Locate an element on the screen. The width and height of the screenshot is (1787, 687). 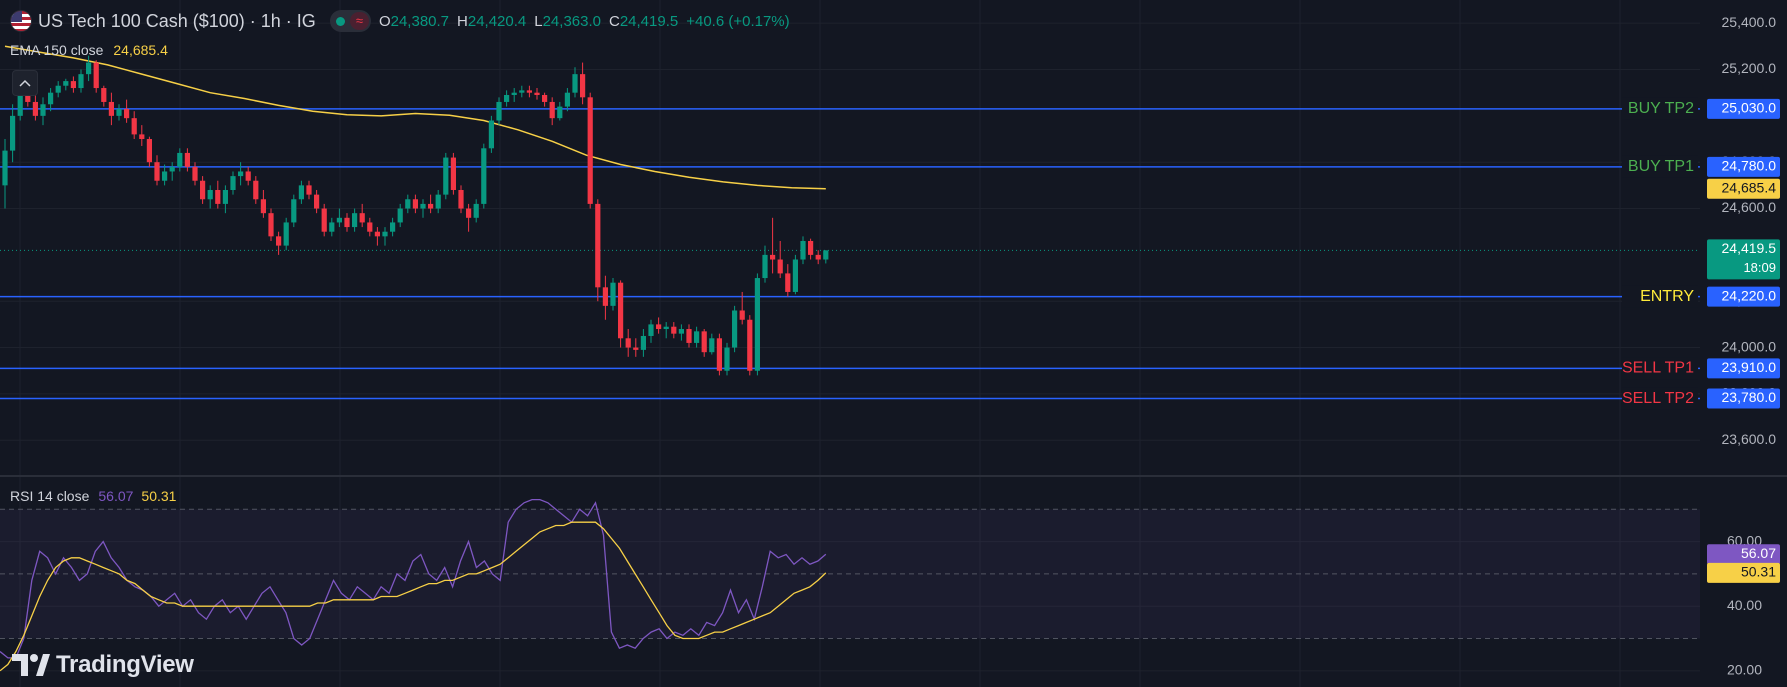
last-price-label: 24,419.5 is located at coordinates (1749, 248).